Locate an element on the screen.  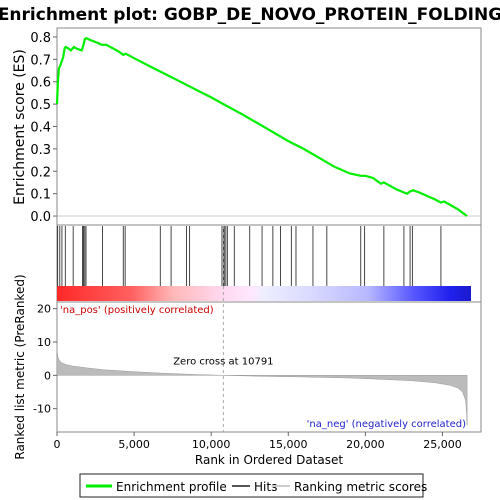
es-tick-label: 0.5 is located at coordinates (40, 105).